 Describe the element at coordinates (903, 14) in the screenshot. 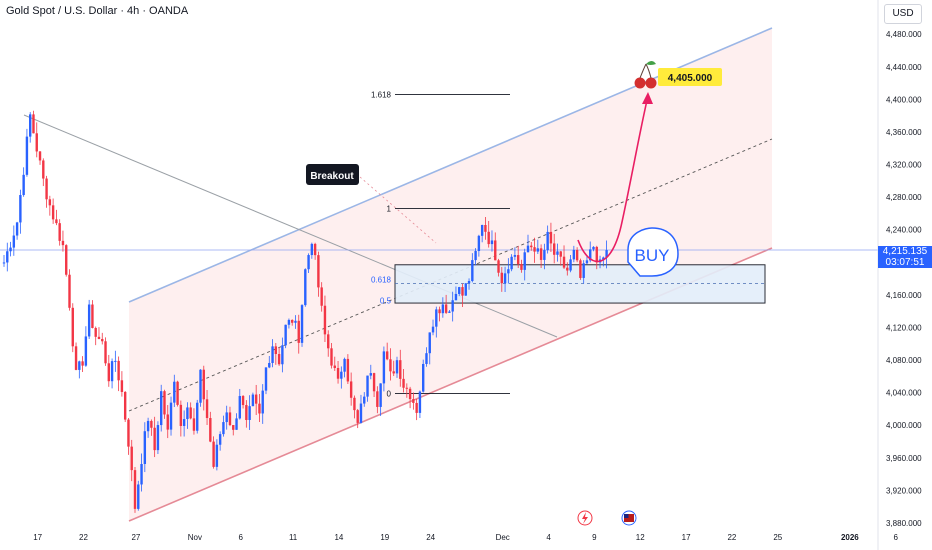

I see `currency-selector: USD` at that location.